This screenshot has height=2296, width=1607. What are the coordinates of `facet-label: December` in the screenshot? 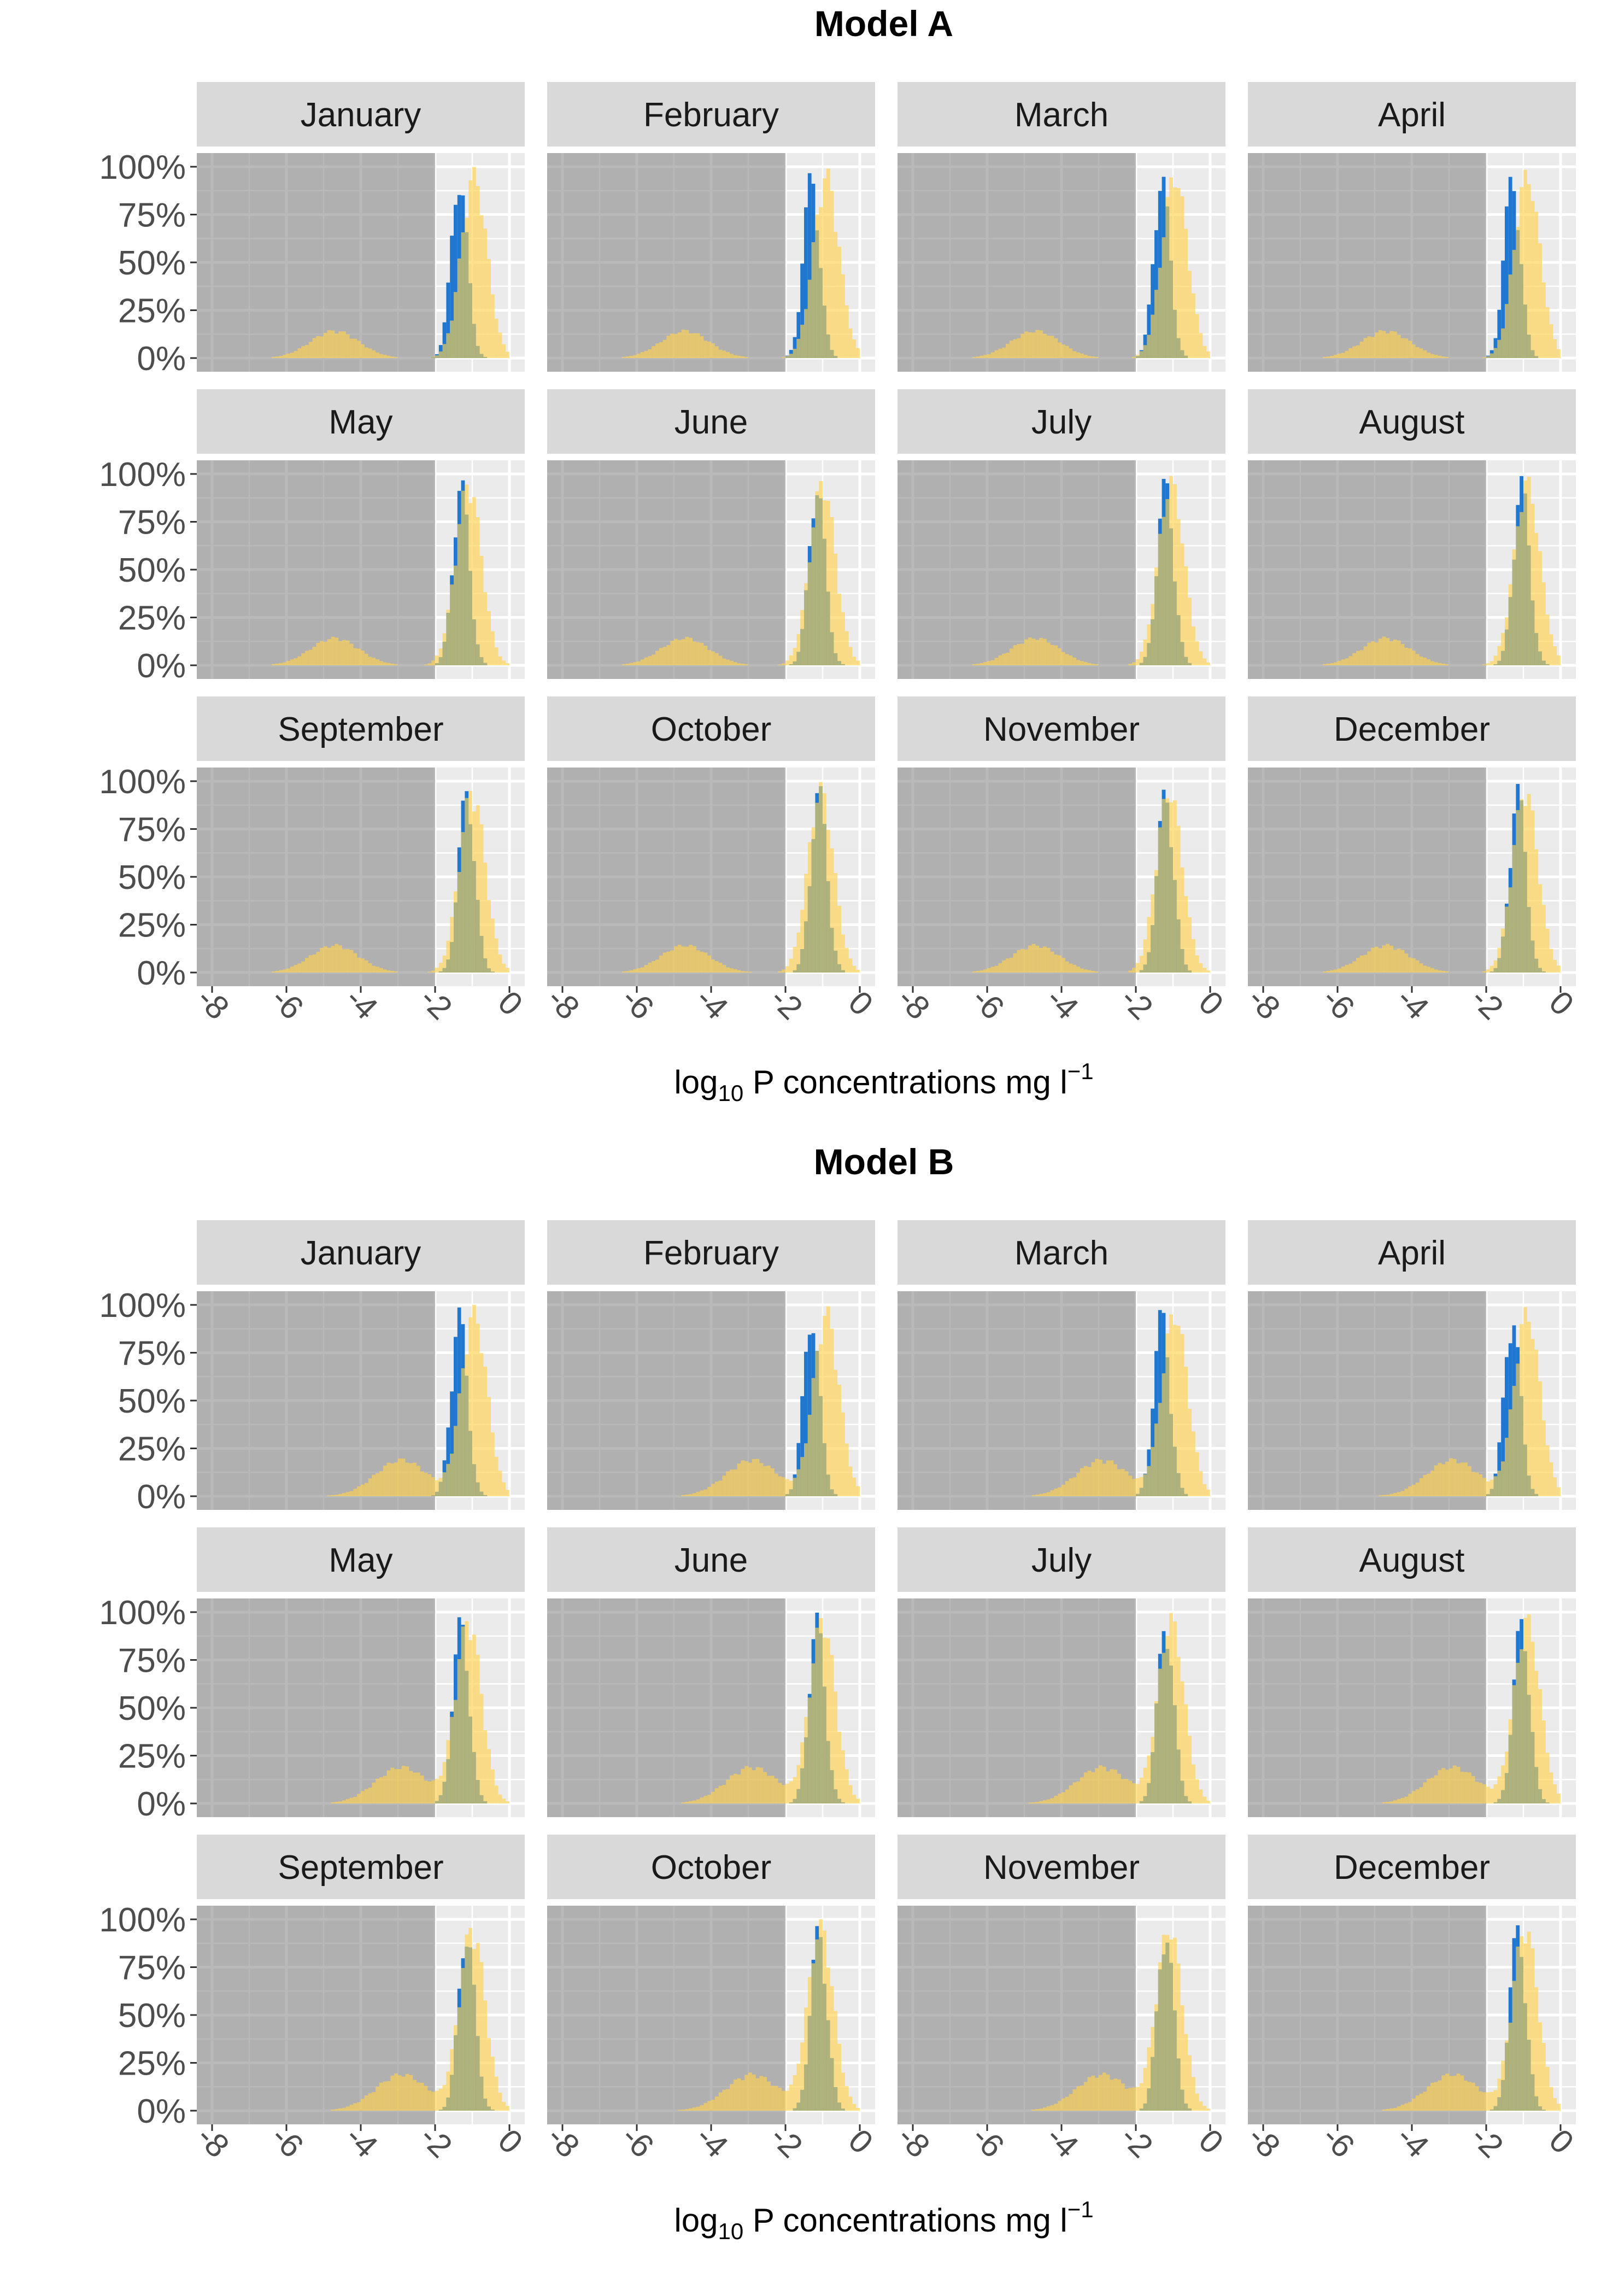 It's located at (1412, 729).